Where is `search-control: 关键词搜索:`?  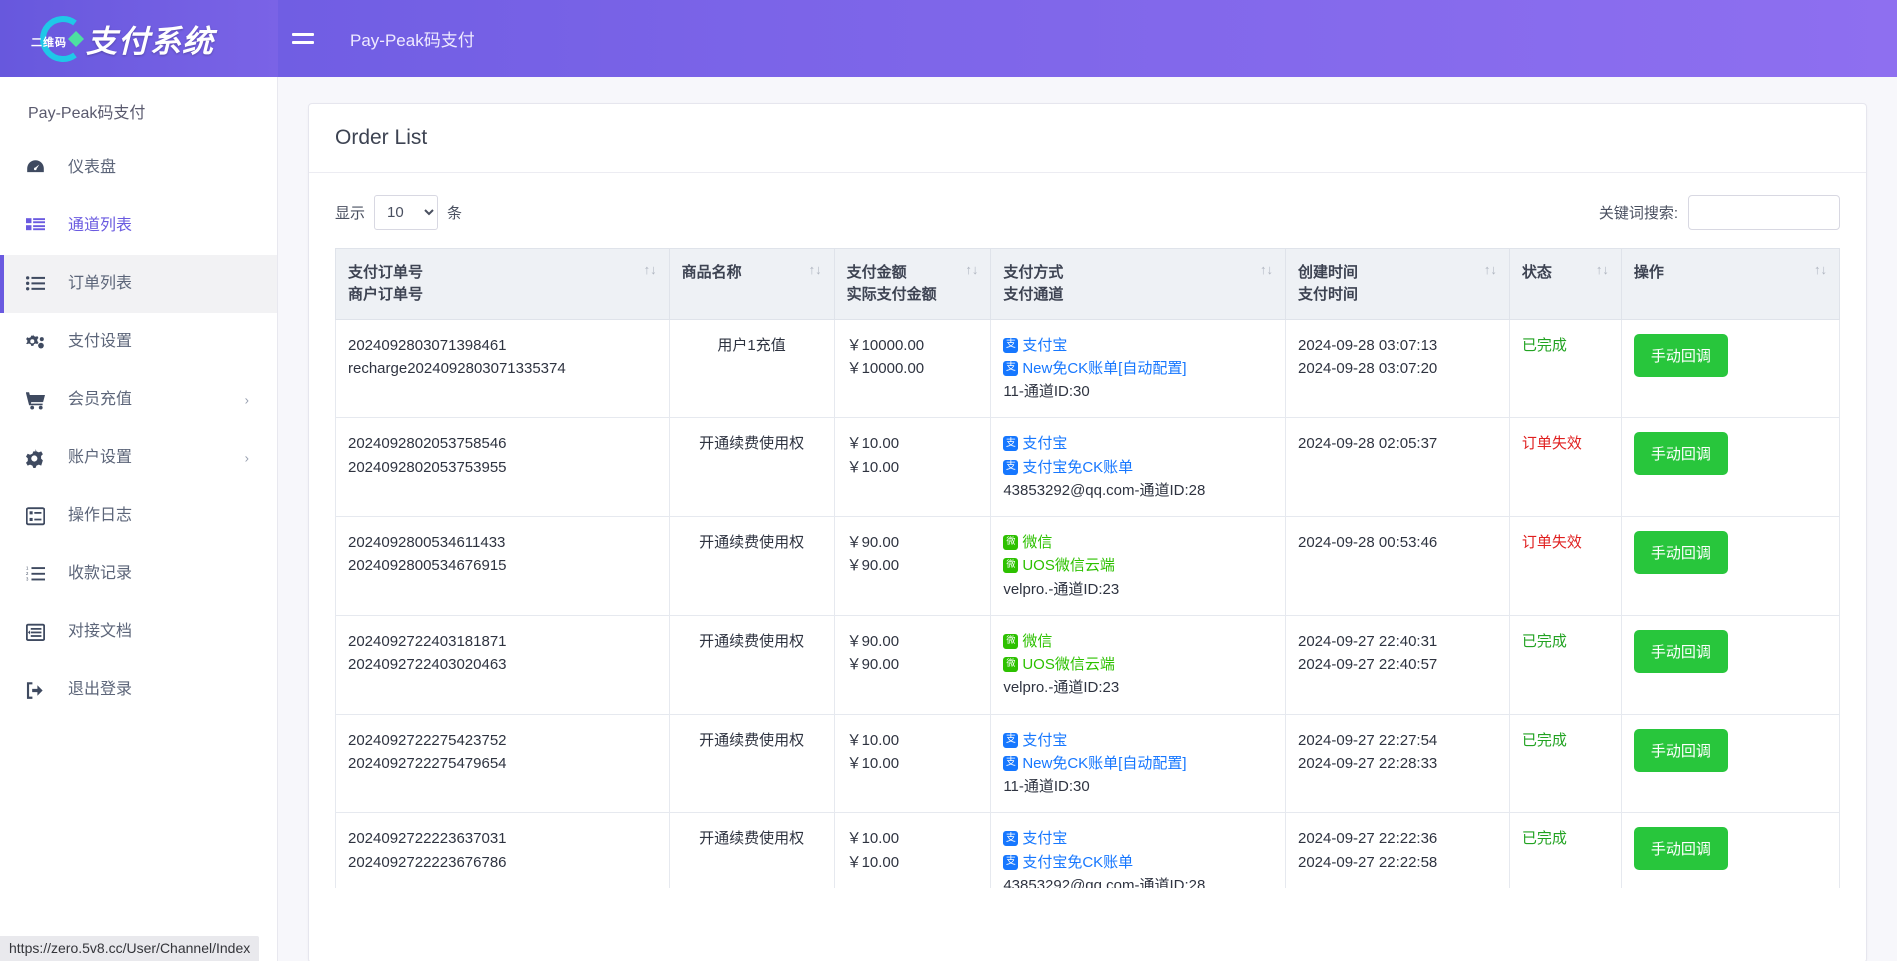
search-control: 关键词搜索: is located at coordinates (1719, 212).